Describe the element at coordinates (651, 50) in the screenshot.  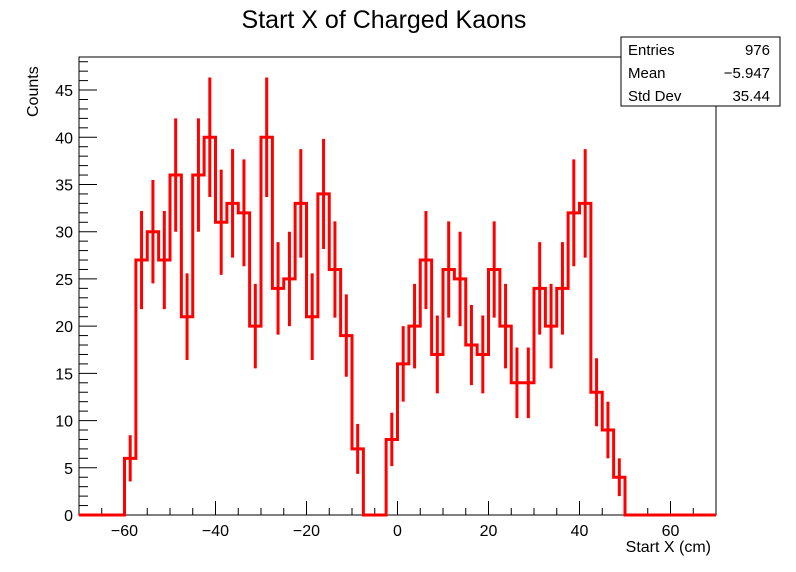
I see `stats-entries-label: Entries` at that location.